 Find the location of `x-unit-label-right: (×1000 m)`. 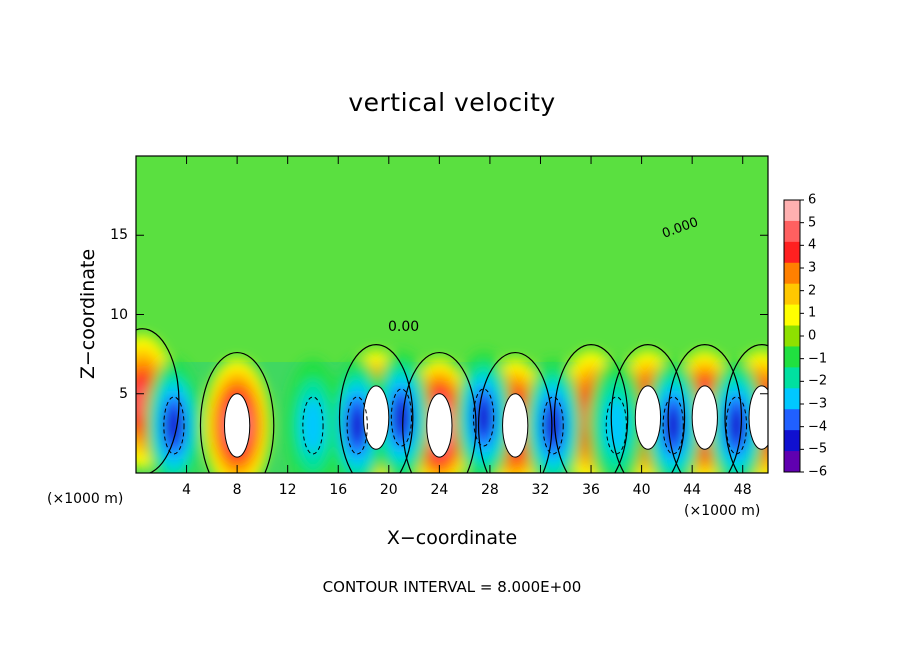

x-unit-label-right: (×1000 m) is located at coordinates (722, 511).